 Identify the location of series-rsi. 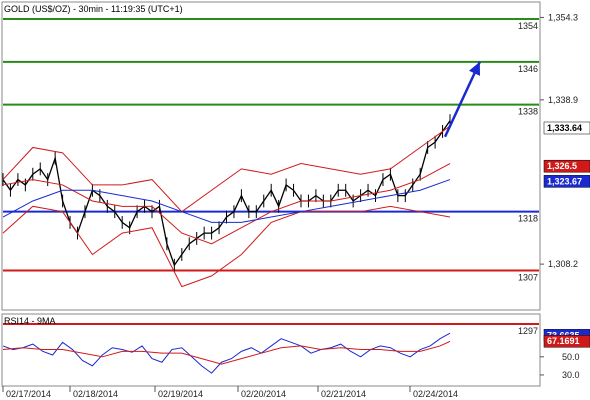
(226, 353).